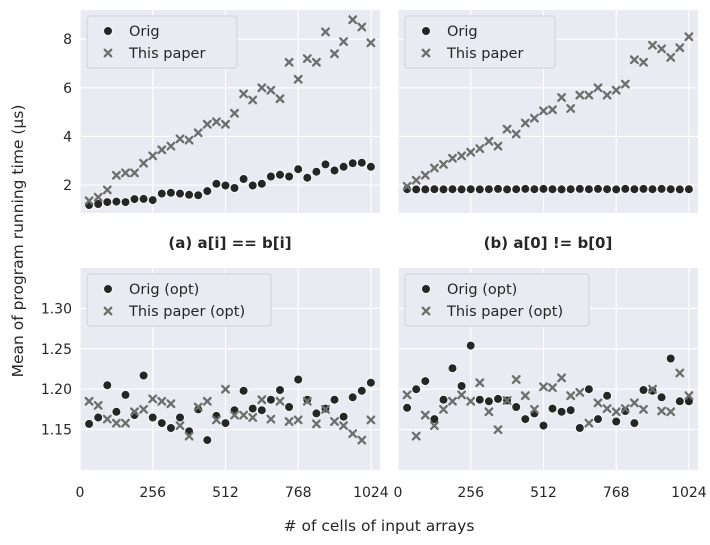  What do you see at coordinates (484, 54) in the screenshot?
I see `legend-label-paper: This paper` at bounding box center [484, 54].